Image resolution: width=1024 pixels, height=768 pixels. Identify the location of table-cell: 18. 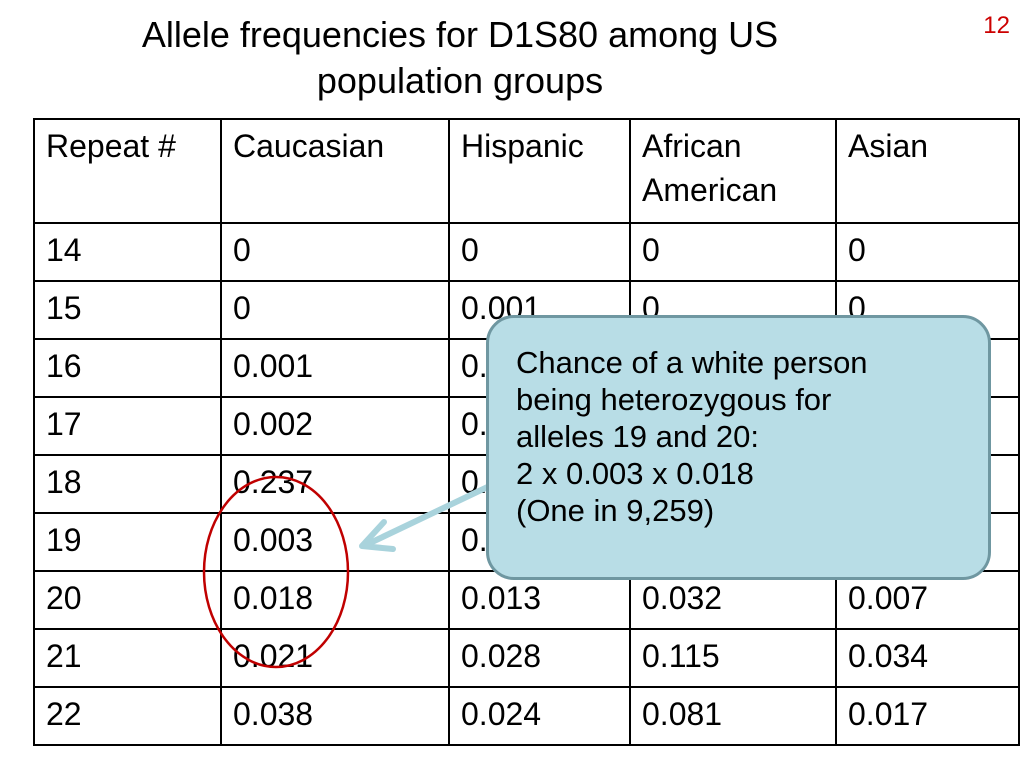
(127, 484).